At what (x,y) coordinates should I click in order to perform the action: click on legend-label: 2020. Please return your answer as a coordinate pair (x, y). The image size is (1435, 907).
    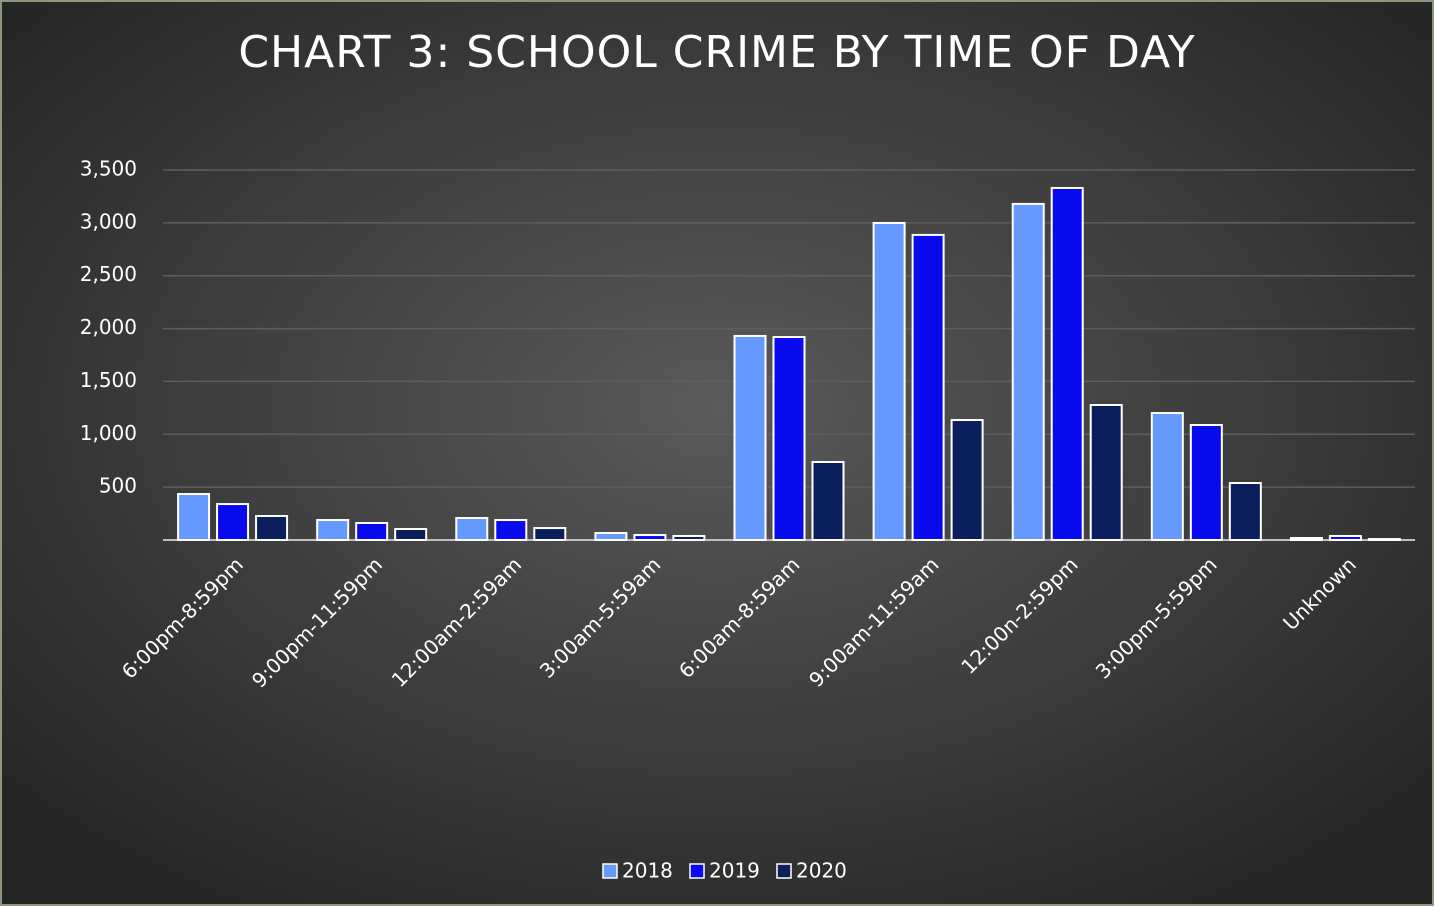
    Looking at the image, I should click on (821, 871).